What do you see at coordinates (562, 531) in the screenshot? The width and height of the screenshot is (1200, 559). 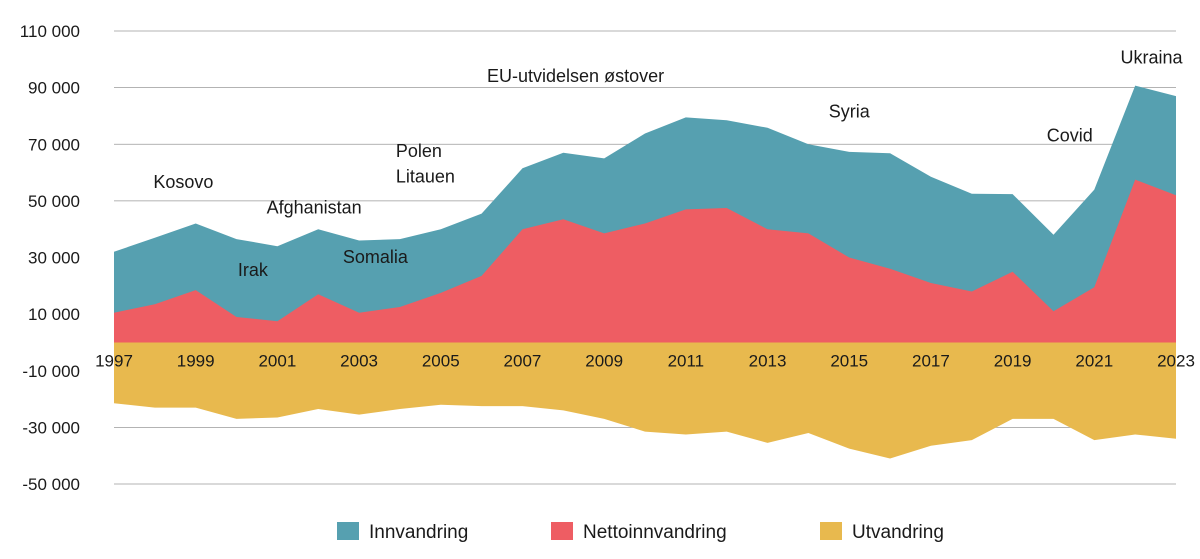 I see `legend-swatch-nettoinnvandring` at bounding box center [562, 531].